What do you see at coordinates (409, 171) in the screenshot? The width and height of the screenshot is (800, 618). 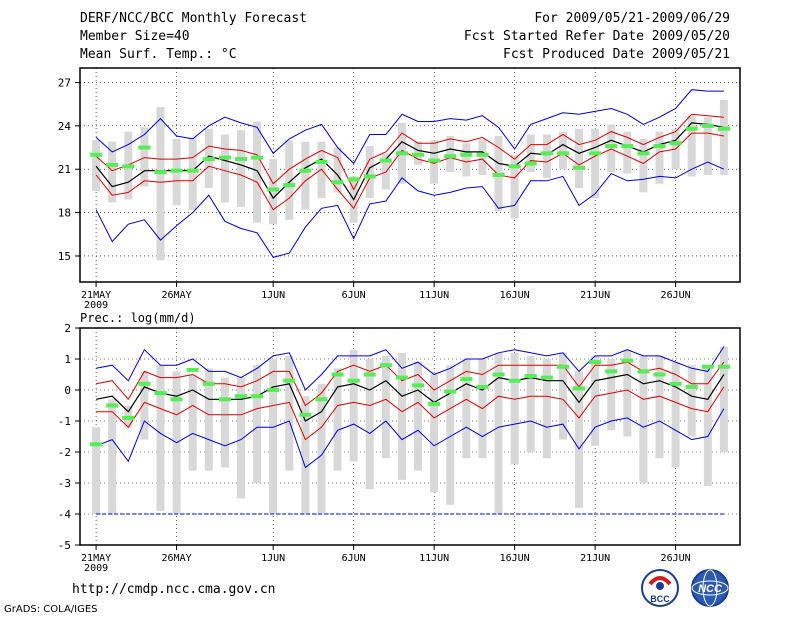 I see `temp-line-lower-inner` at bounding box center [409, 171].